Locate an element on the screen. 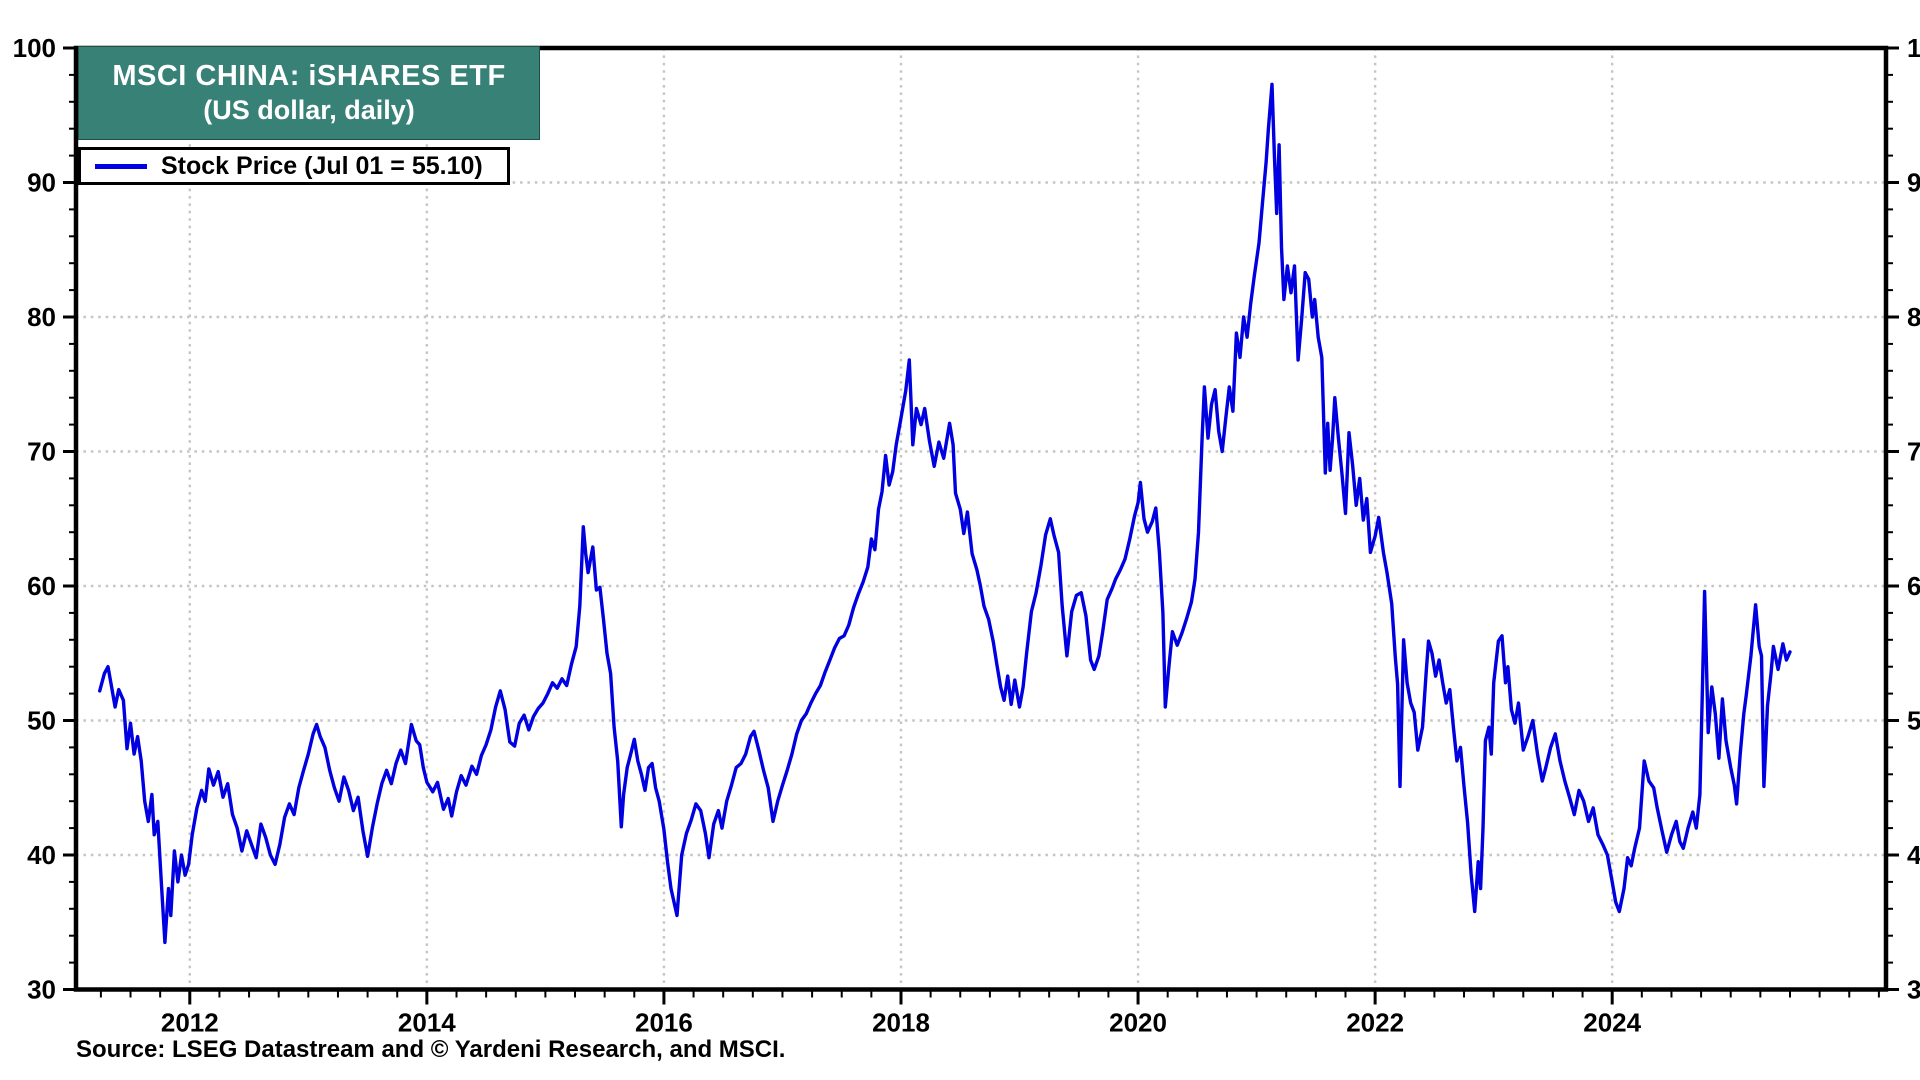 The height and width of the screenshot is (1080, 1920). svg-text: 2018 is located at coordinates (901, 1023).